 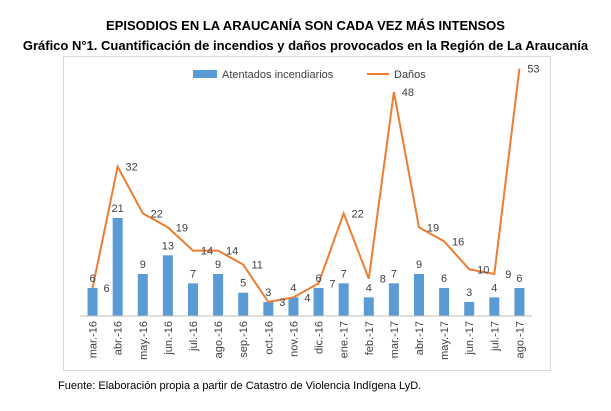 What do you see at coordinates (410, 75) in the screenshot?
I see `legend-label-line: Daños` at bounding box center [410, 75].